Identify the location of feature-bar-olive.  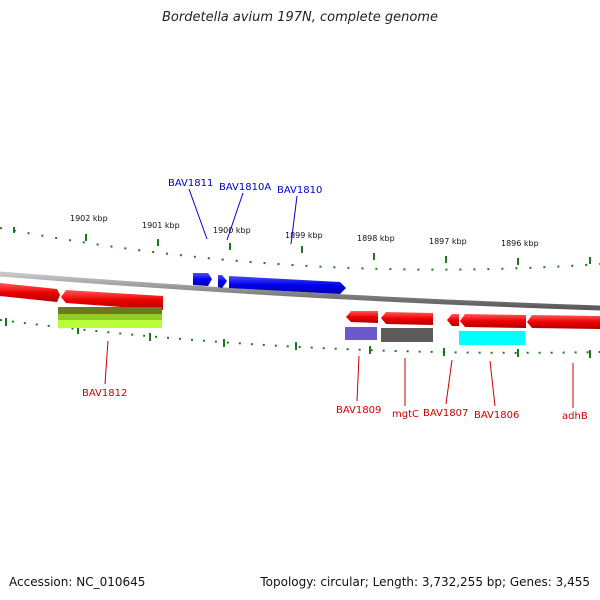
(110, 310).